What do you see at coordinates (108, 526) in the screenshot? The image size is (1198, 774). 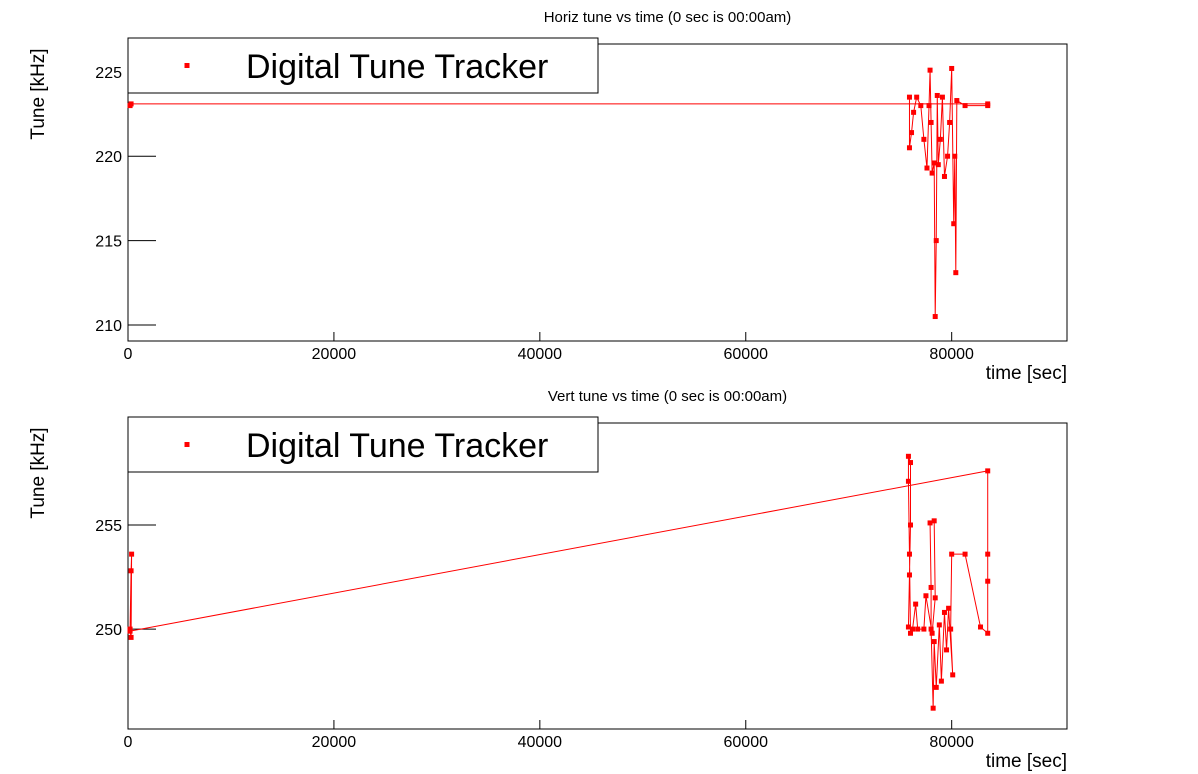 I see `y-tick-label: 255` at bounding box center [108, 526].